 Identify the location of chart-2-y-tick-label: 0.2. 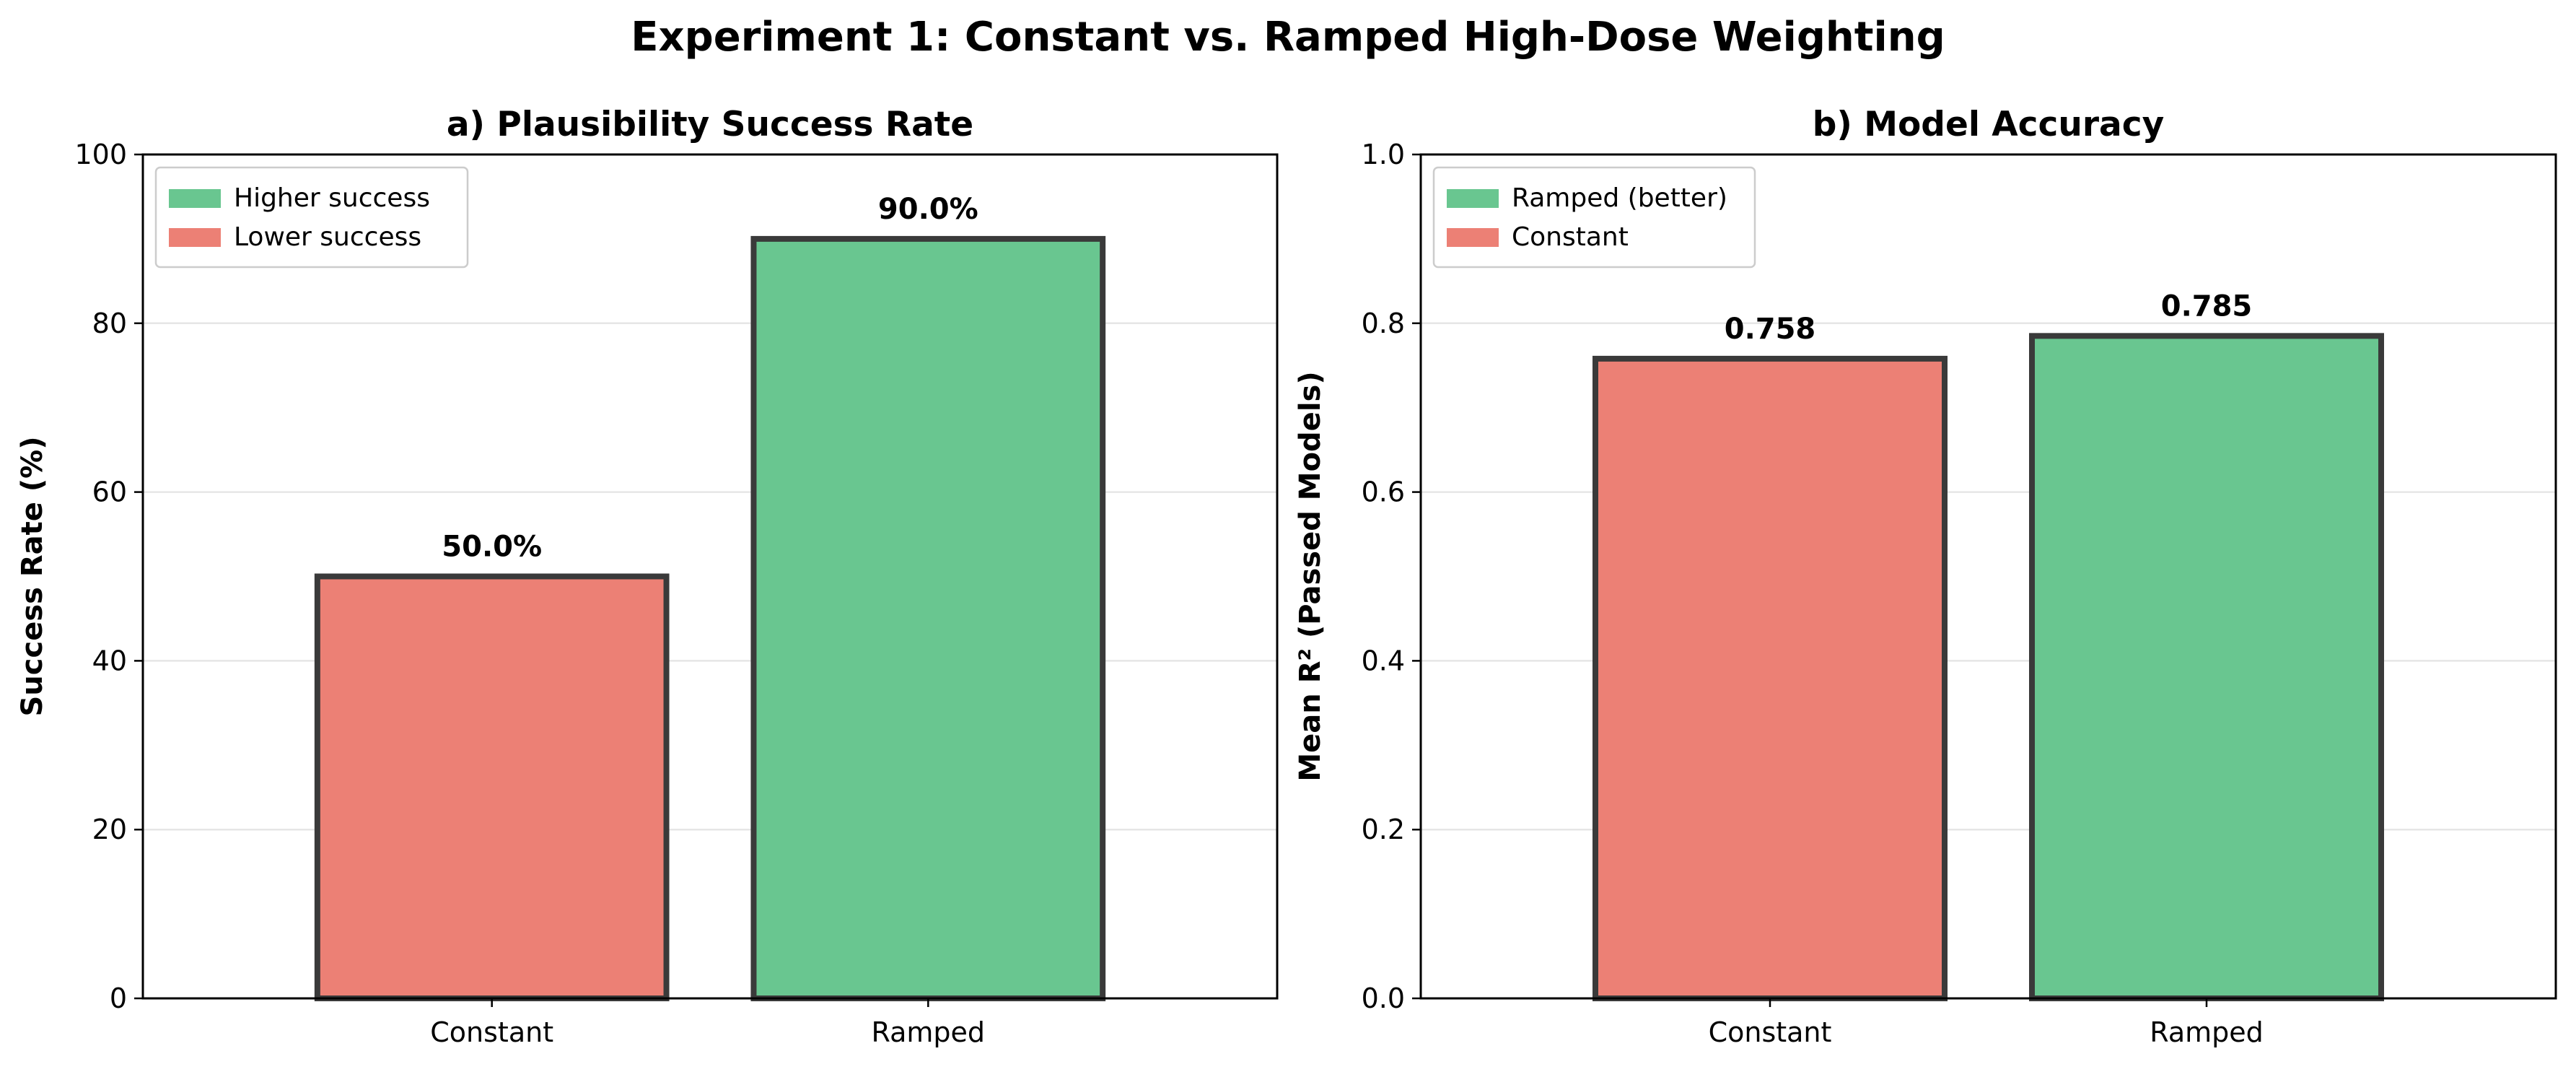
(1383, 829).